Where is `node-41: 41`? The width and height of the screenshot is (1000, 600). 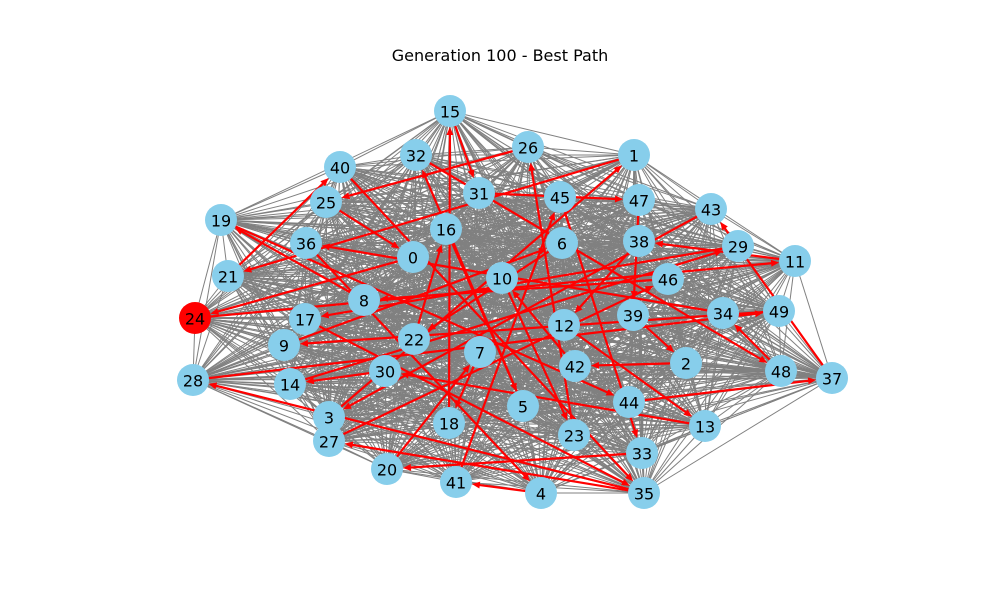 node-41: 41 is located at coordinates (456, 482).